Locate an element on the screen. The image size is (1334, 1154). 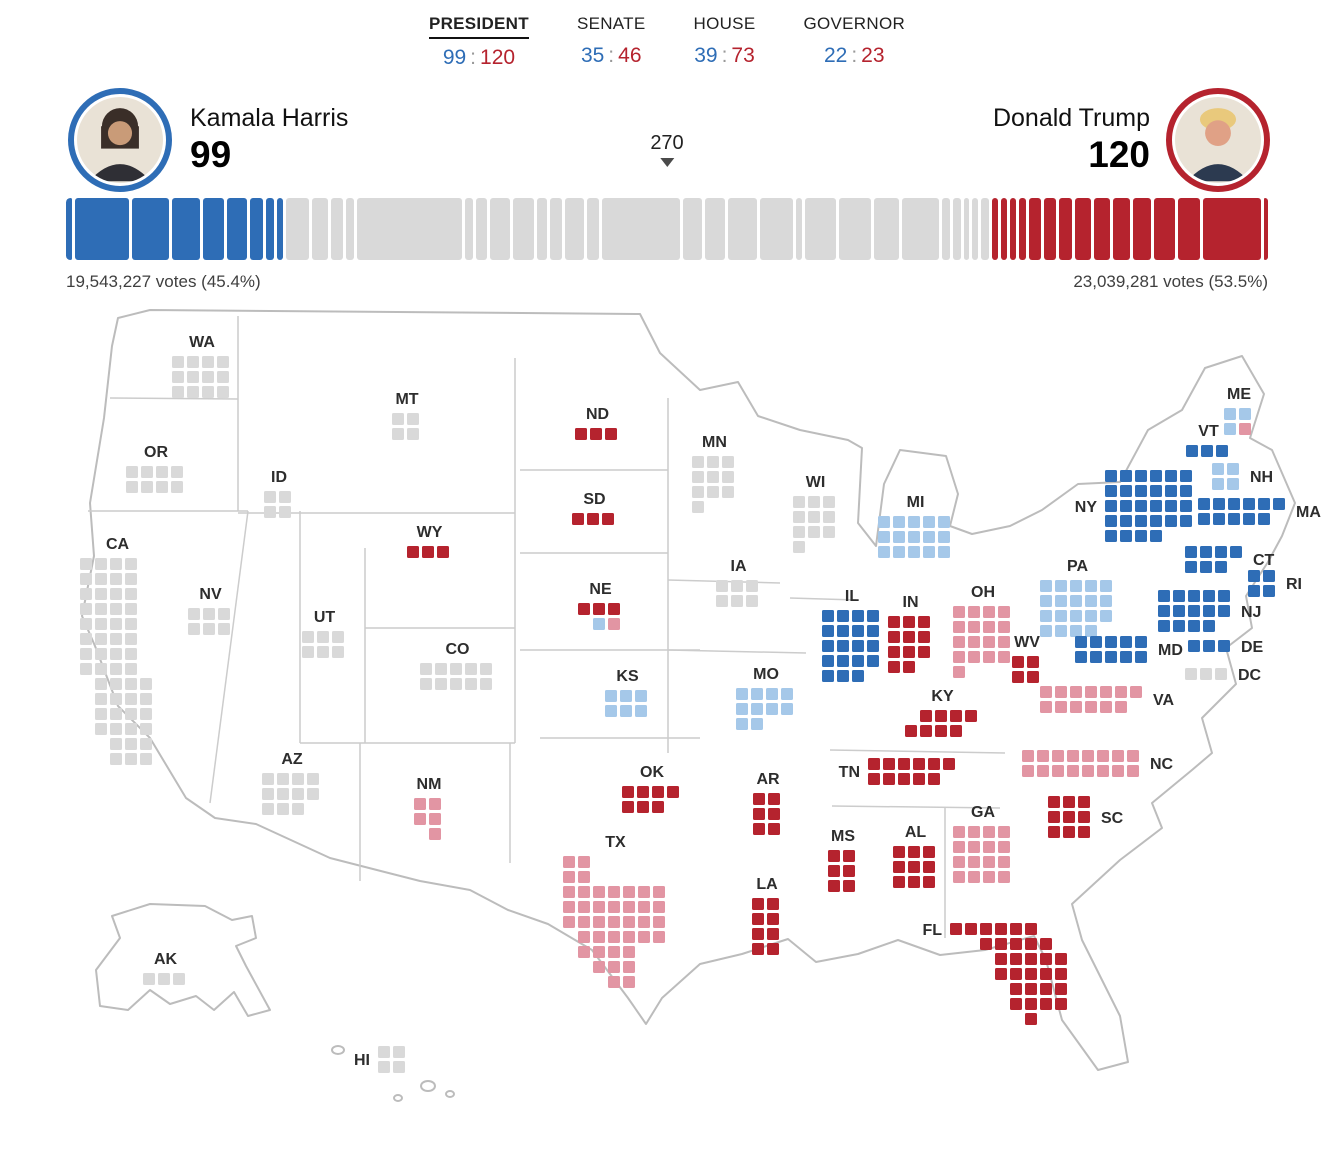
state-il: IL is located at coordinates (852, 636).